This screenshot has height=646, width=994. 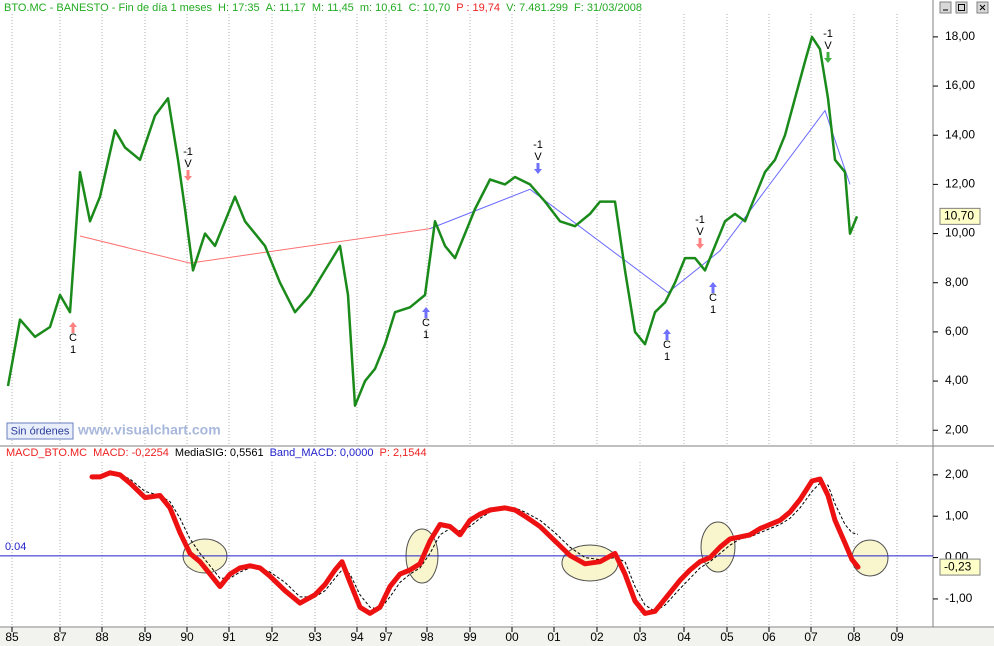 I want to click on header-item: H: 17:35, so click(x=239, y=8).